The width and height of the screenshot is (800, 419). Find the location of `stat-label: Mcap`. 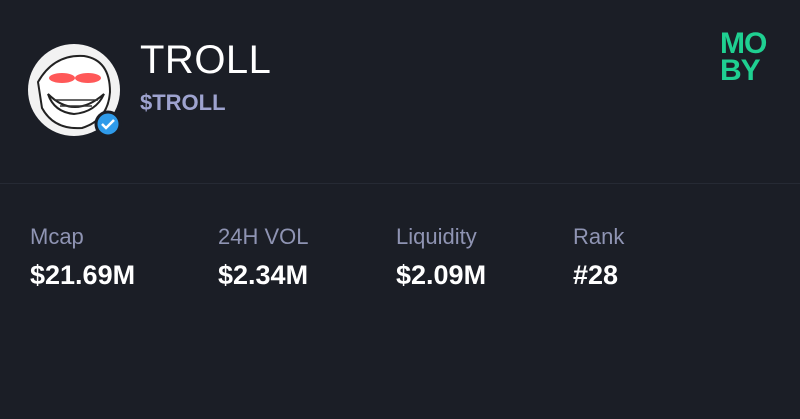

stat-label: Mcap is located at coordinates (57, 236).